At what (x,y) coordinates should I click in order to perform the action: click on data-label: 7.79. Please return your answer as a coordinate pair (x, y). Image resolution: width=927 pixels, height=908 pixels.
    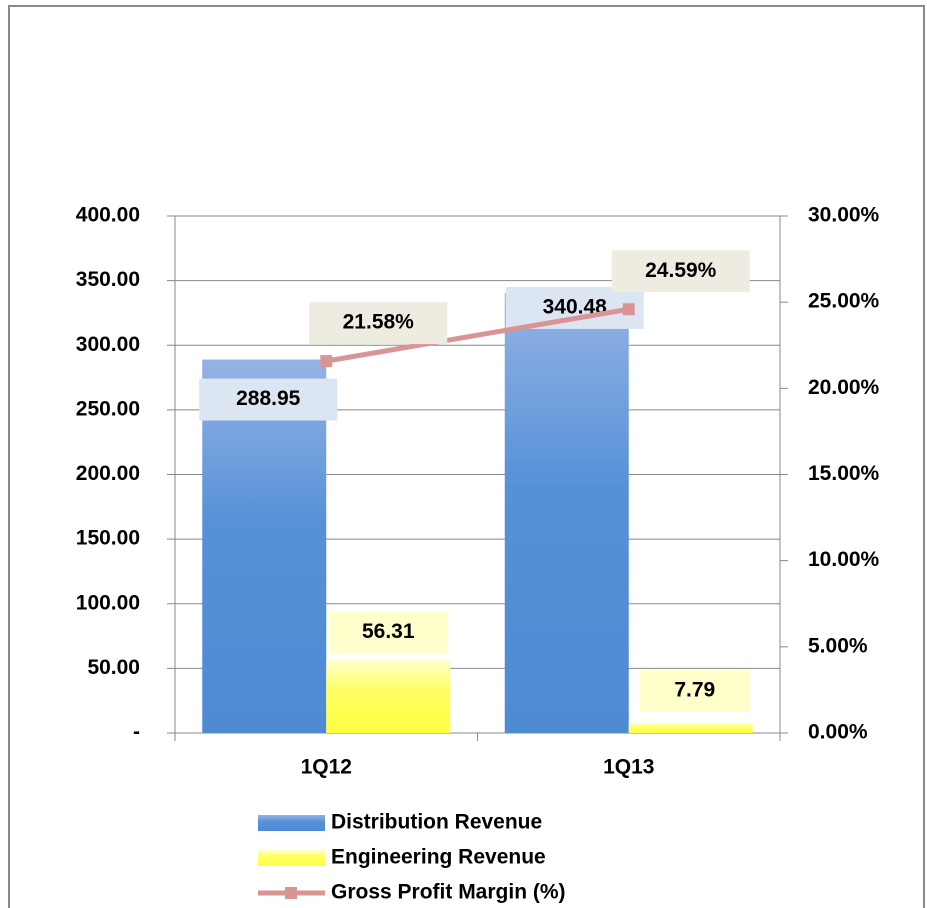
    Looking at the image, I should click on (694, 689).